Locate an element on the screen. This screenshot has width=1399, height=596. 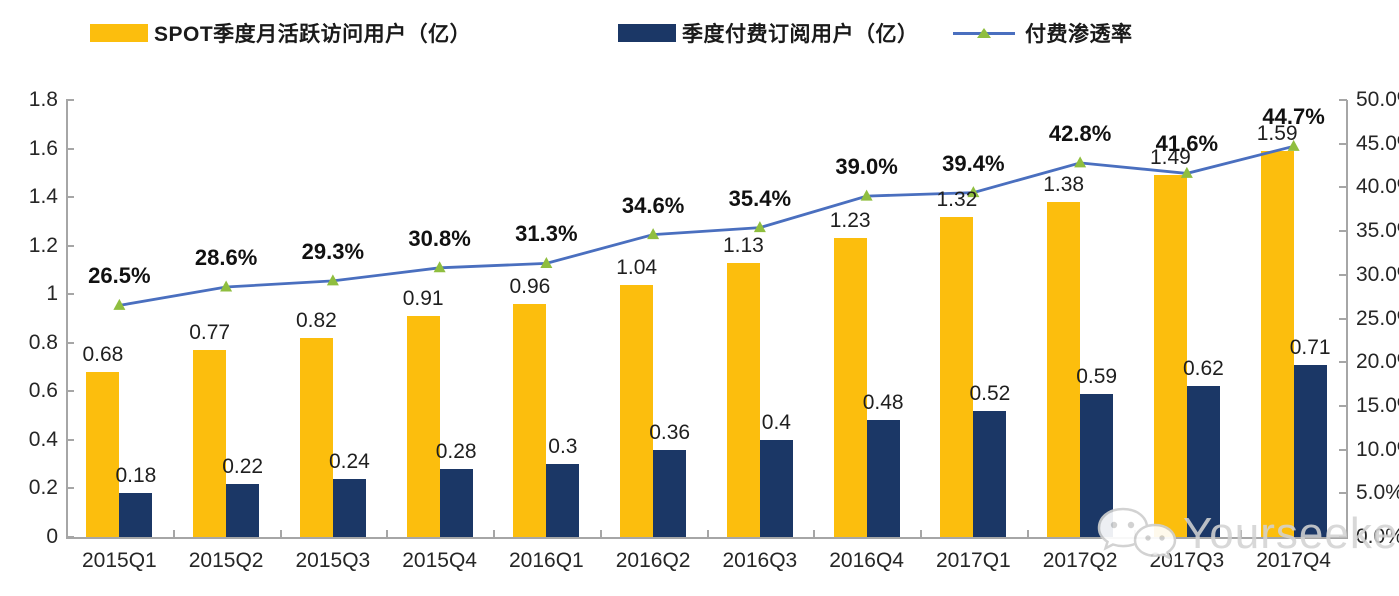
left-axis-tick-label: 1.8 is located at coordinates (43, 99).